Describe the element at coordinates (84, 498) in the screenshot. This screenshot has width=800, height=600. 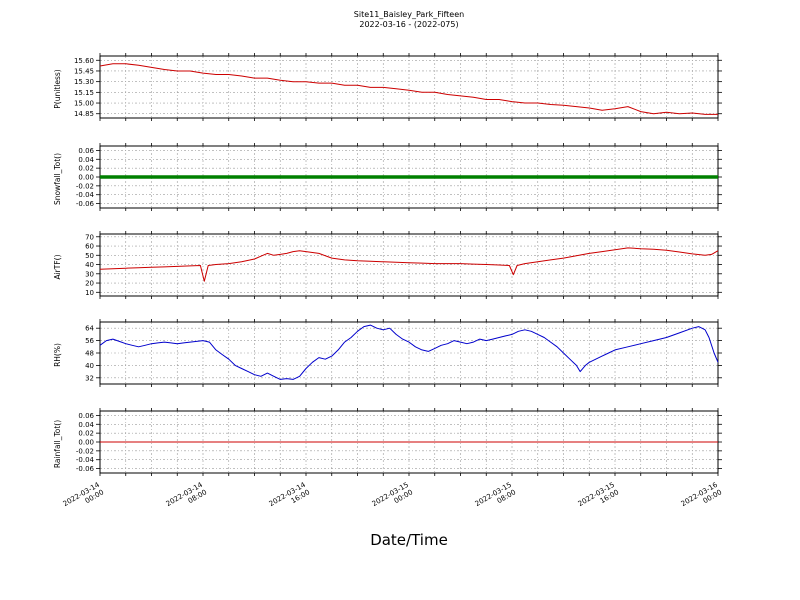
I see `x-tick-label: 2022-03-1400:00` at that location.